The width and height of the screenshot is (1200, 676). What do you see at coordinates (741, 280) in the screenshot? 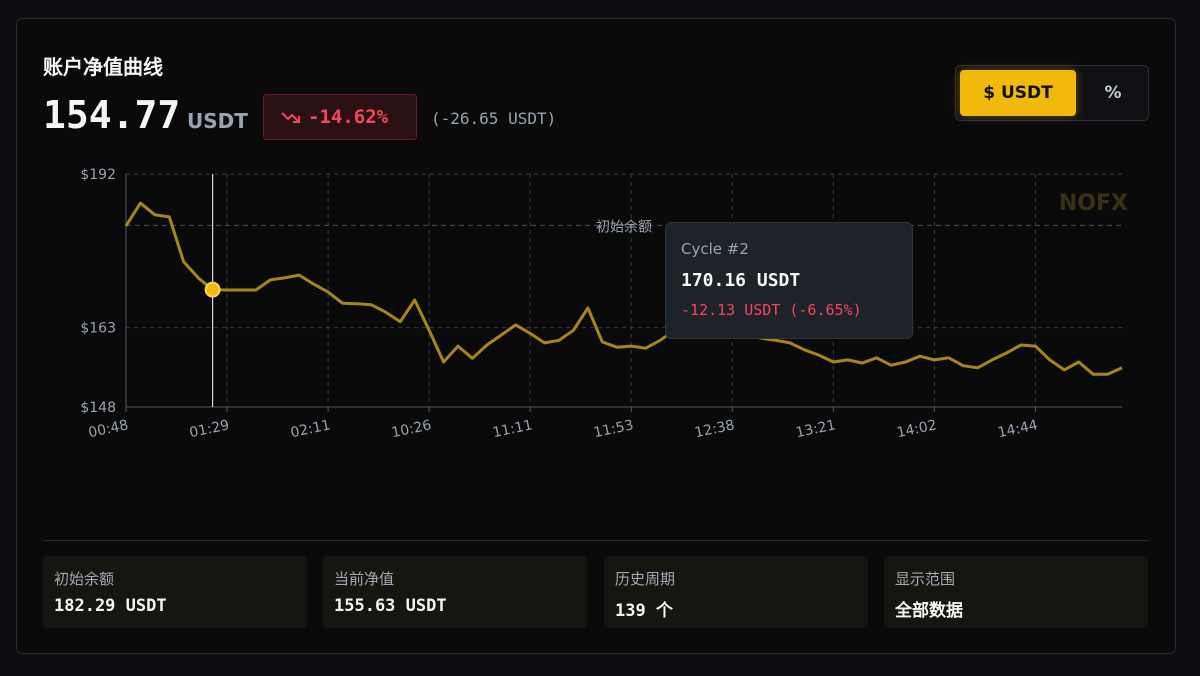
I see `tooltip-value: 170.16 USDT` at bounding box center [741, 280].